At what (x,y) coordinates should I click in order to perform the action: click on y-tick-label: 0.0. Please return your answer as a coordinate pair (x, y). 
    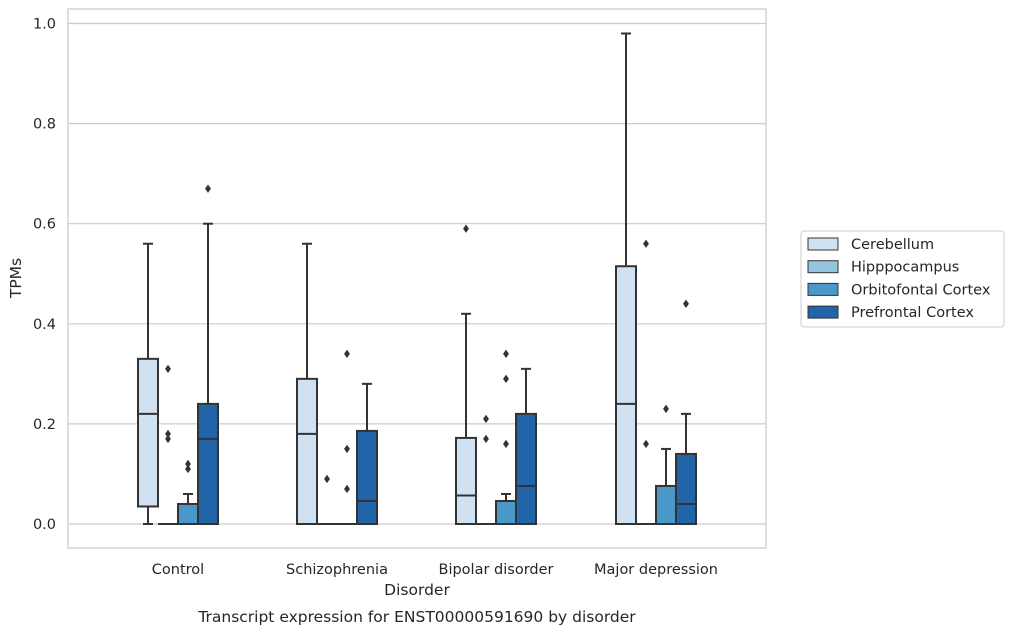
    Looking at the image, I should click on (44, 525).